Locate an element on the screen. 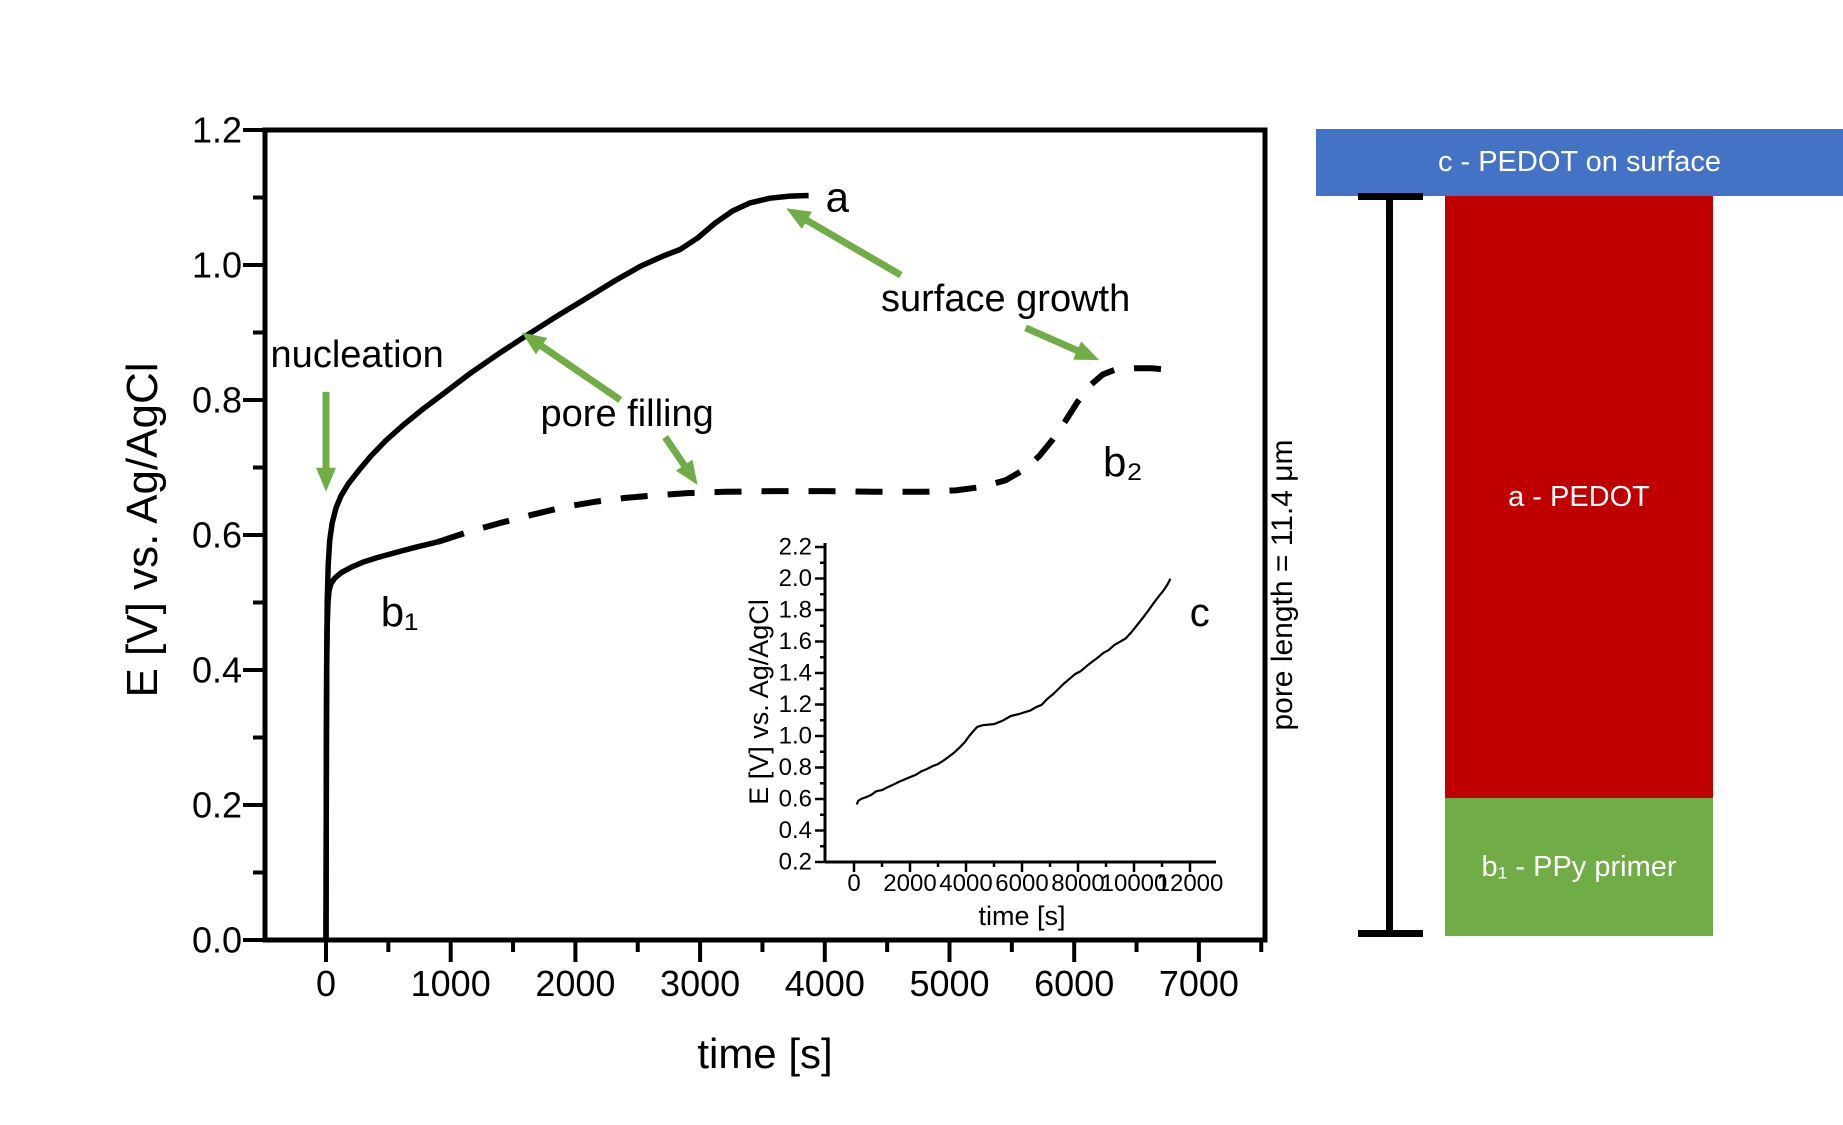  x-tick-label: 7000 is located at coordinates (1199, 983).